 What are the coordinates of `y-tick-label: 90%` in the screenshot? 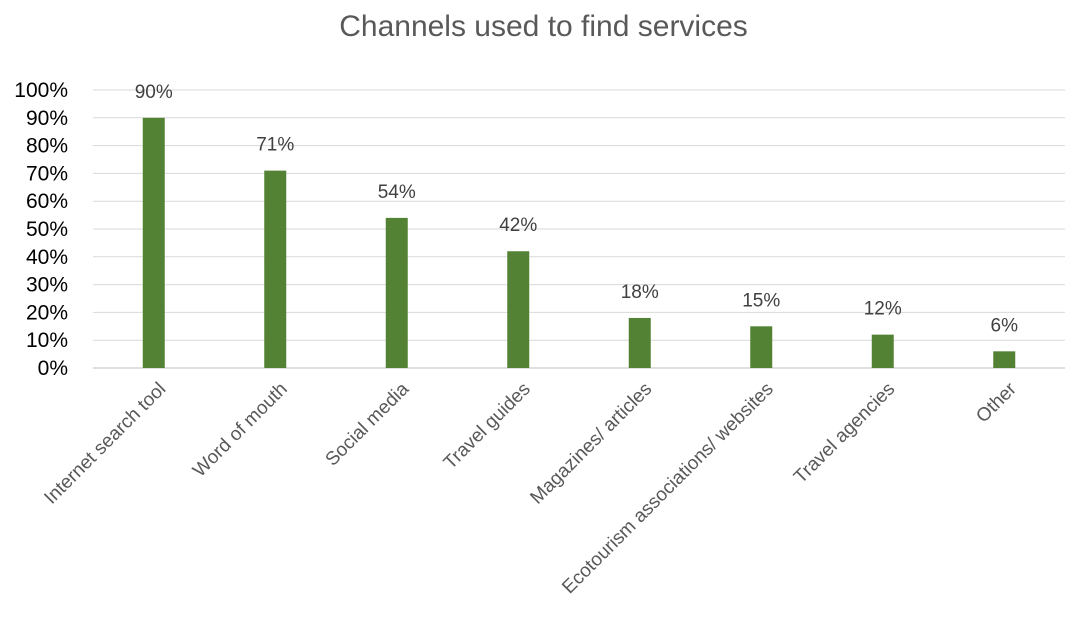 It's located at (47, 118).